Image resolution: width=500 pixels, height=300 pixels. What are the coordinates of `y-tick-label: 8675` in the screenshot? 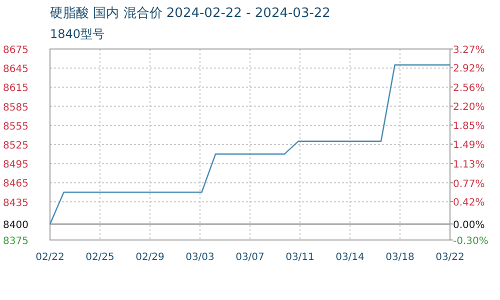 It's located at (15, 50).